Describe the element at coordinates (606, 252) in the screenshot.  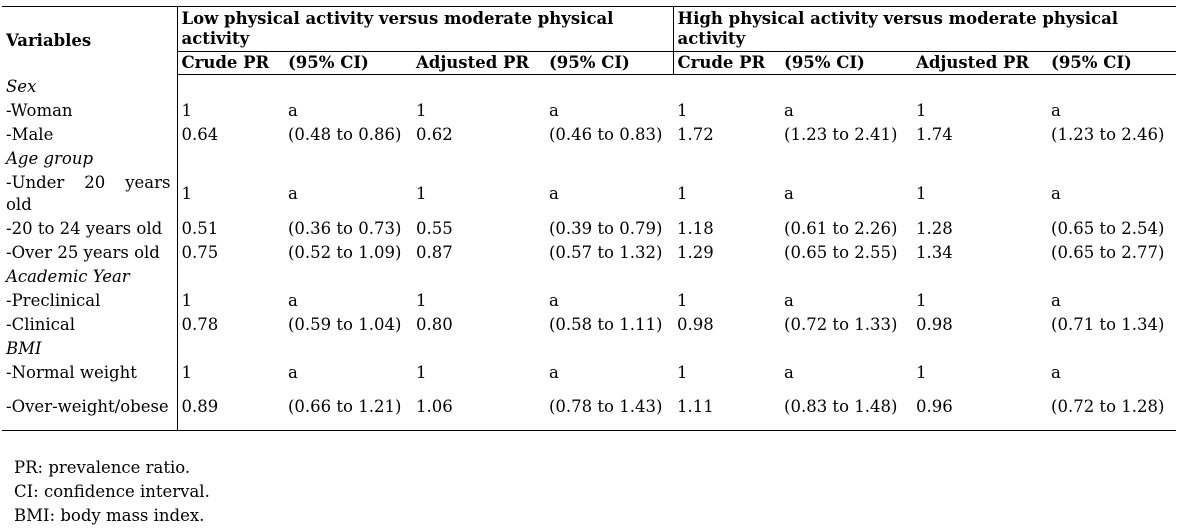
I see `cell-value: (0.57 to 1.32)` at that location.